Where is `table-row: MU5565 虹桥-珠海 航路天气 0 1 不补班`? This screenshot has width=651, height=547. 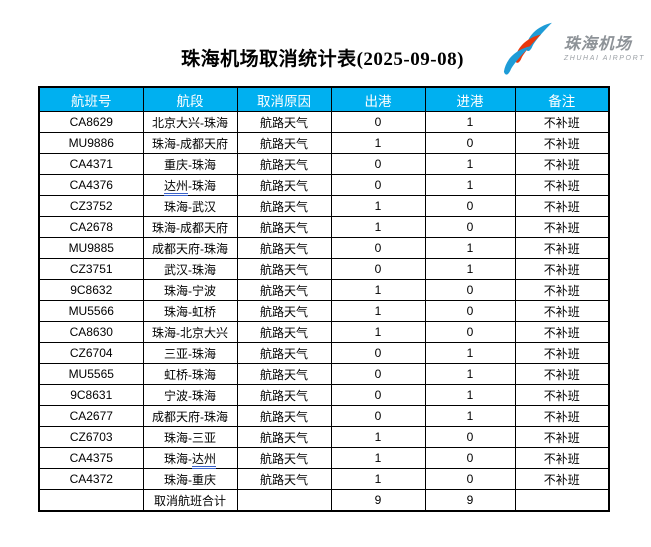
table-row: MU5565 虹桥-珠海 航路天气 0 1 不补班 is located at coordinates (324, 374).